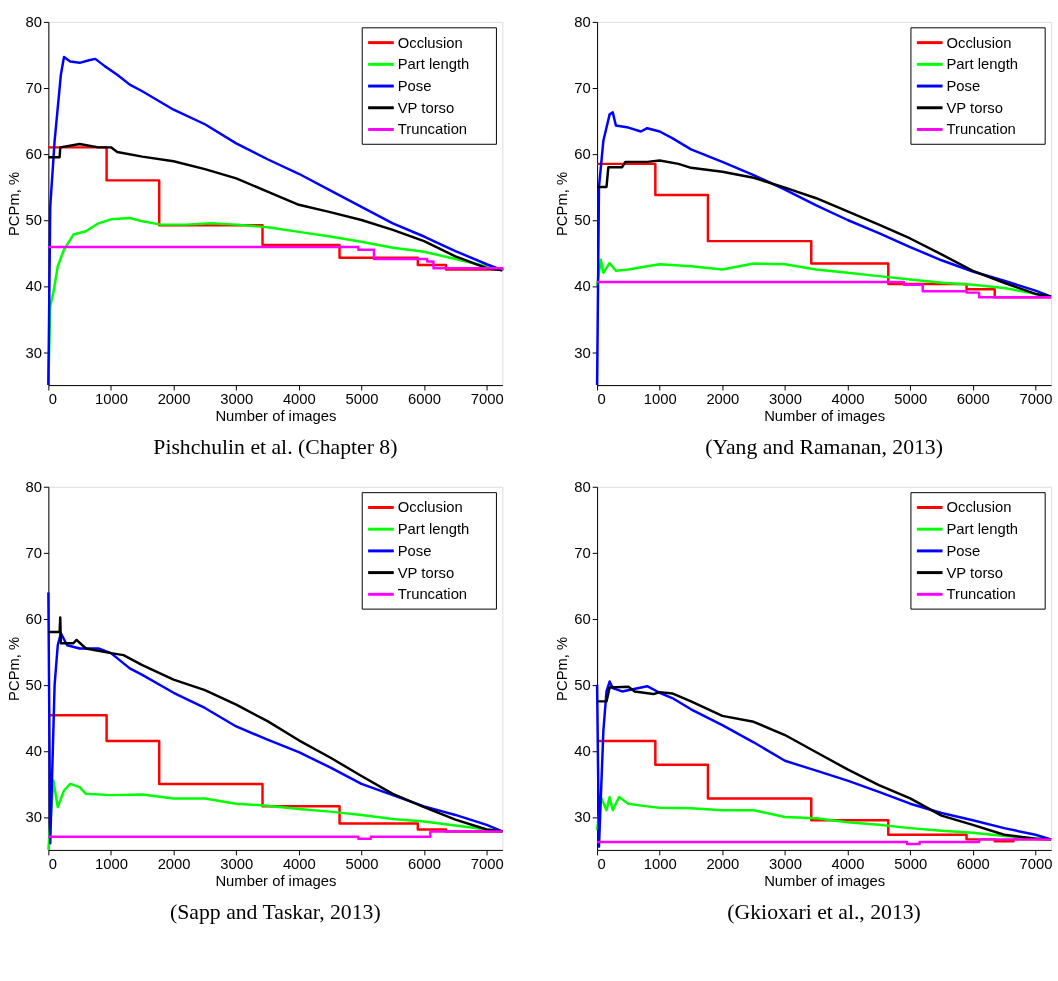 The width and height of the screenshot is (1058, 981). Describe the element at coordinates (275, 447) in the screenshot. I see `text: Pishchulin et al. (Chapter 8)` at that location.